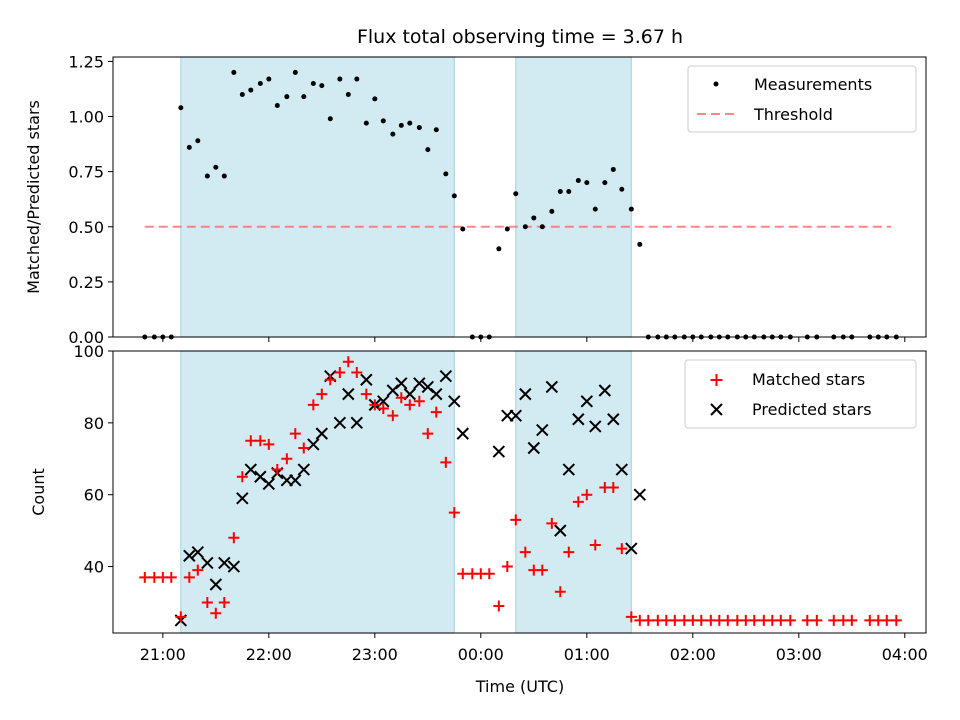 Image resolution: width=960 pixels, height=720 pixels. I want to click on x-axis-label: Time (UTC), so click(519, 686).